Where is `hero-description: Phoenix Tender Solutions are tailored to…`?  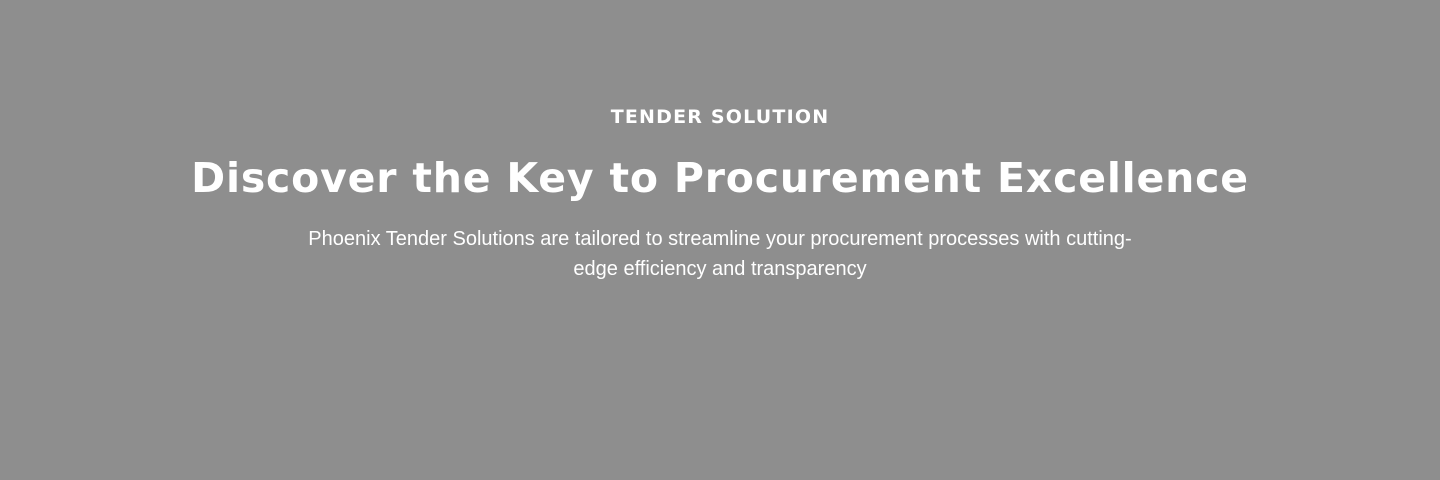
hero-description: Phoenix Tender Solutions are tailored to… is located at coordinates (720, 254).